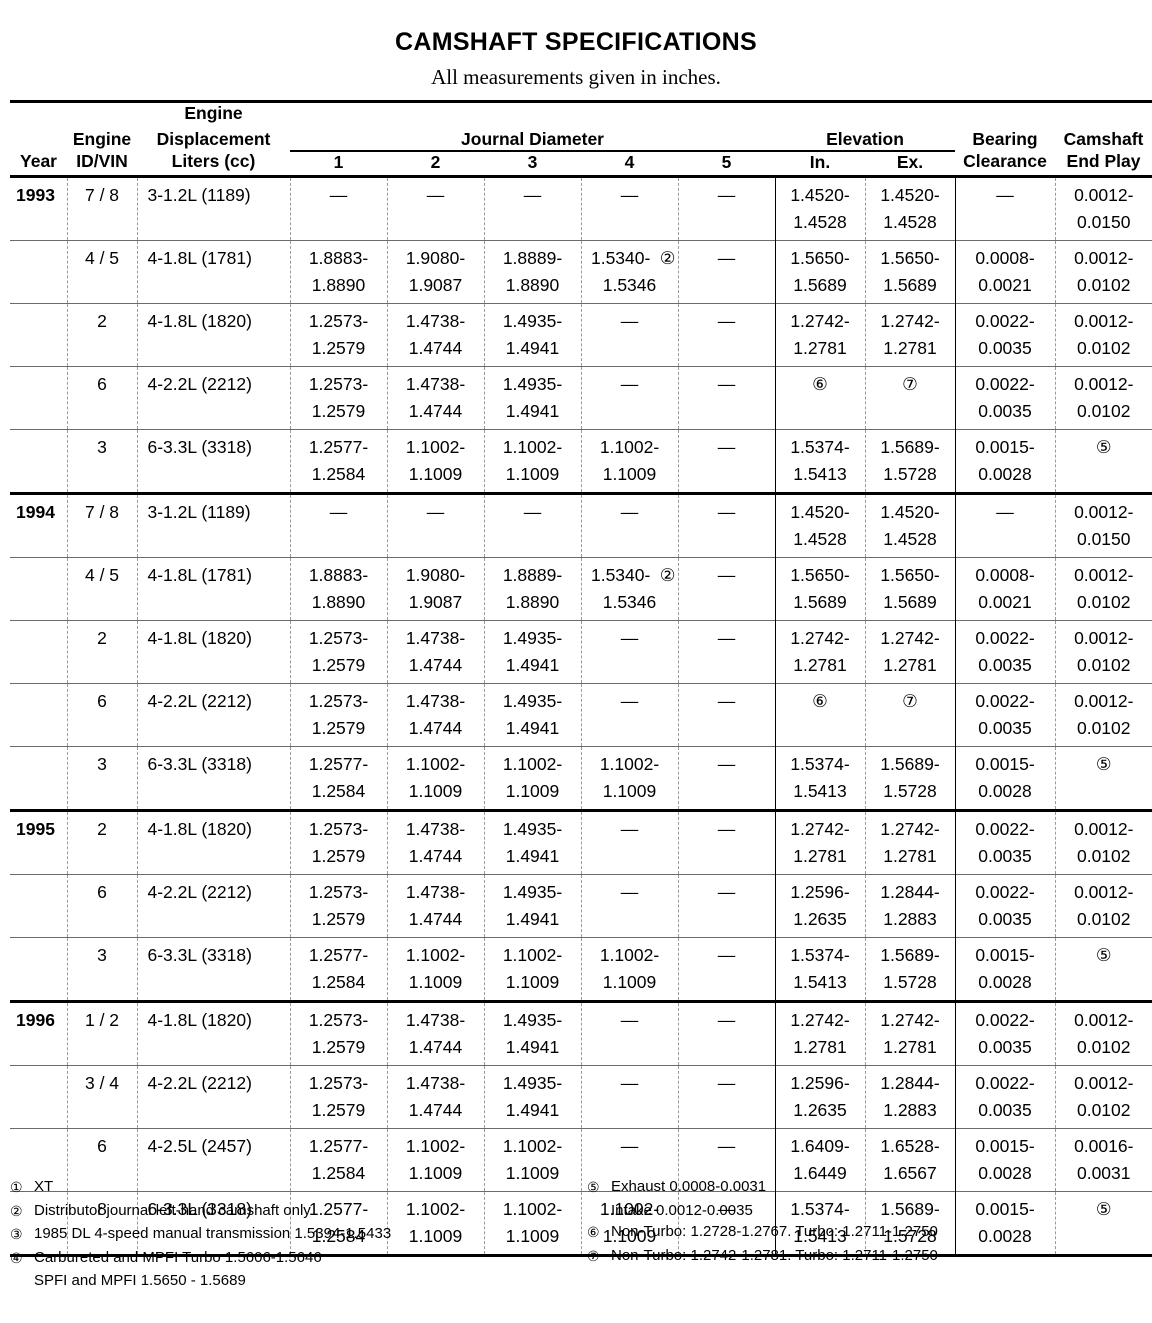 The image size is (1152, 1323). Describe the element at coordinates (299, 1187) in the screenshot. I see `footnote-text: XT` at that location.